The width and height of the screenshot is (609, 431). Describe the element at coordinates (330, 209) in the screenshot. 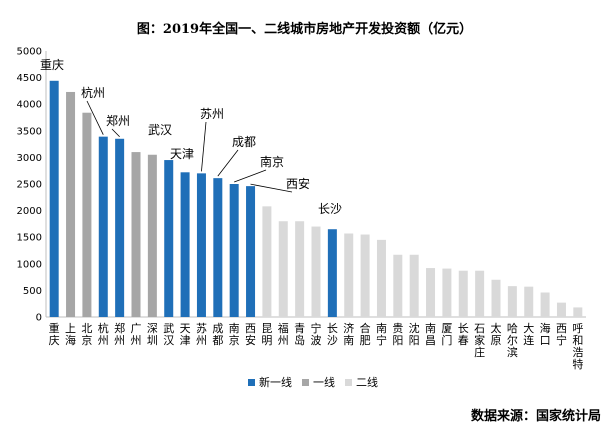

I see `annotation-label: 长沙` at that location.